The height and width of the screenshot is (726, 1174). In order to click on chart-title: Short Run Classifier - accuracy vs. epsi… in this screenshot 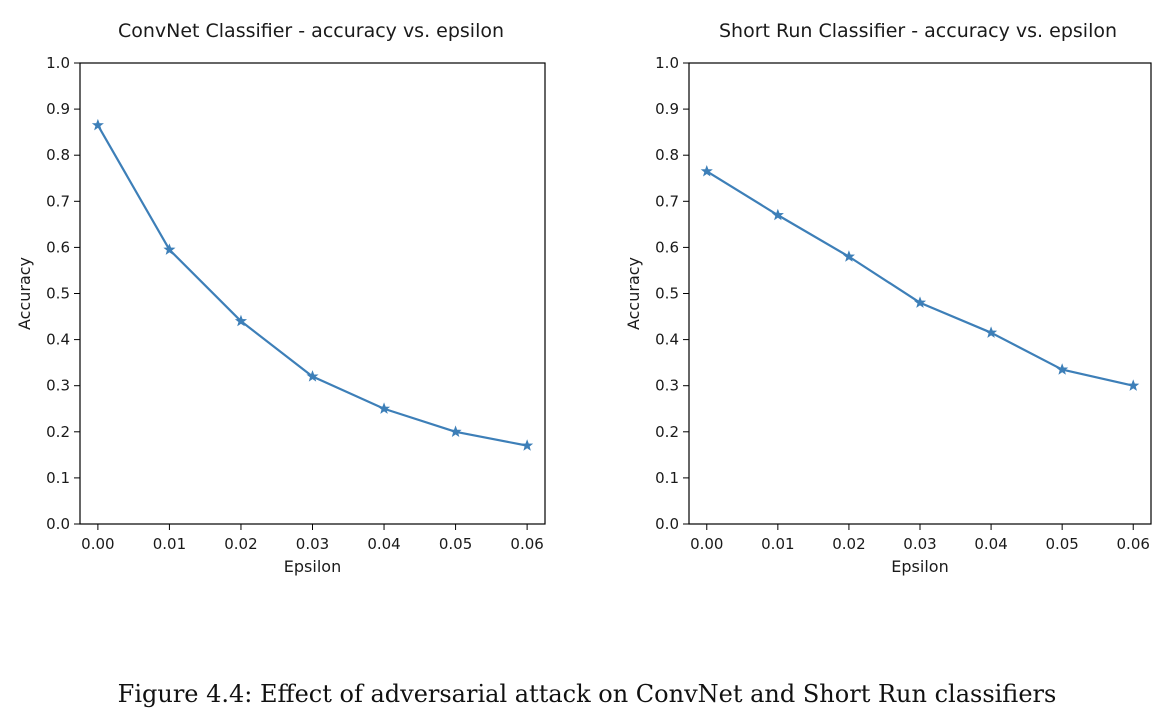, I will do `click(918, 31)`.